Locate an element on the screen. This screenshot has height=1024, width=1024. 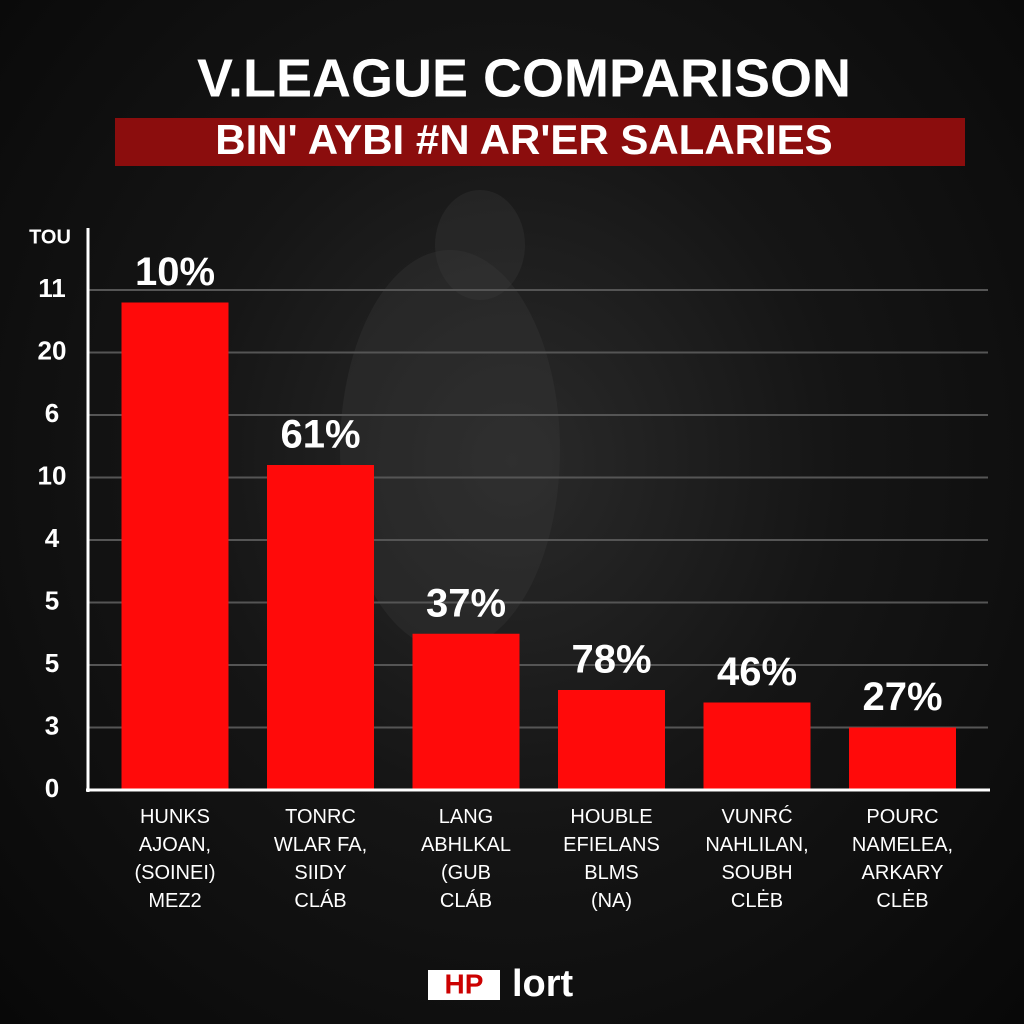
logo-mark: HP is located at coordinates (464, 983).